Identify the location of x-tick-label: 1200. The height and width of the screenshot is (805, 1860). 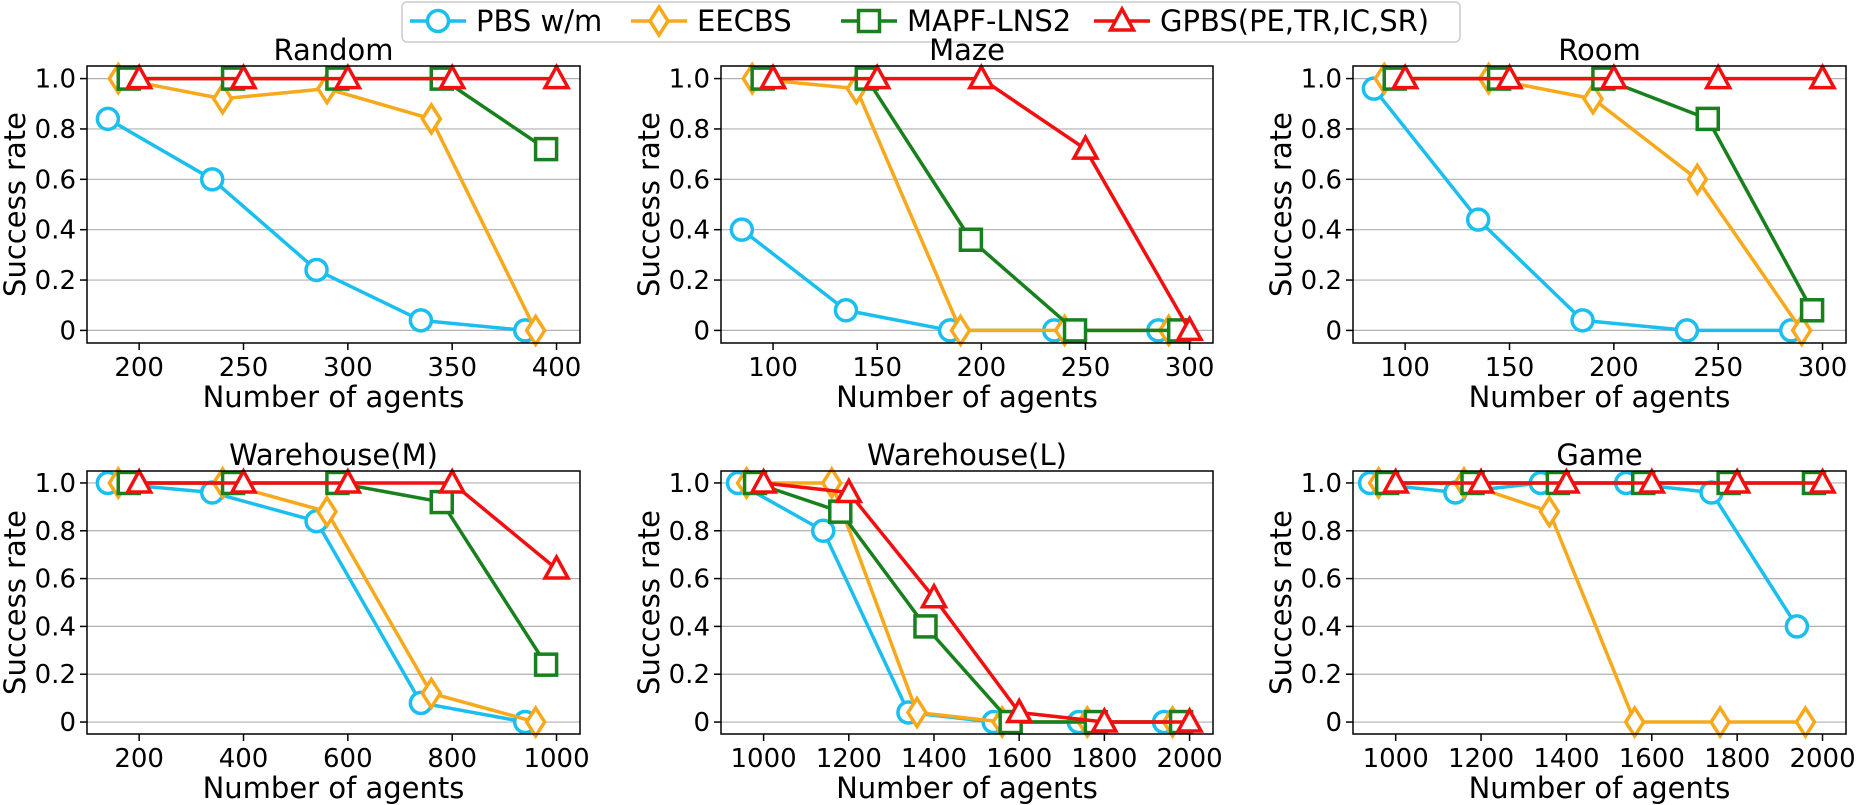
(1481, 759).